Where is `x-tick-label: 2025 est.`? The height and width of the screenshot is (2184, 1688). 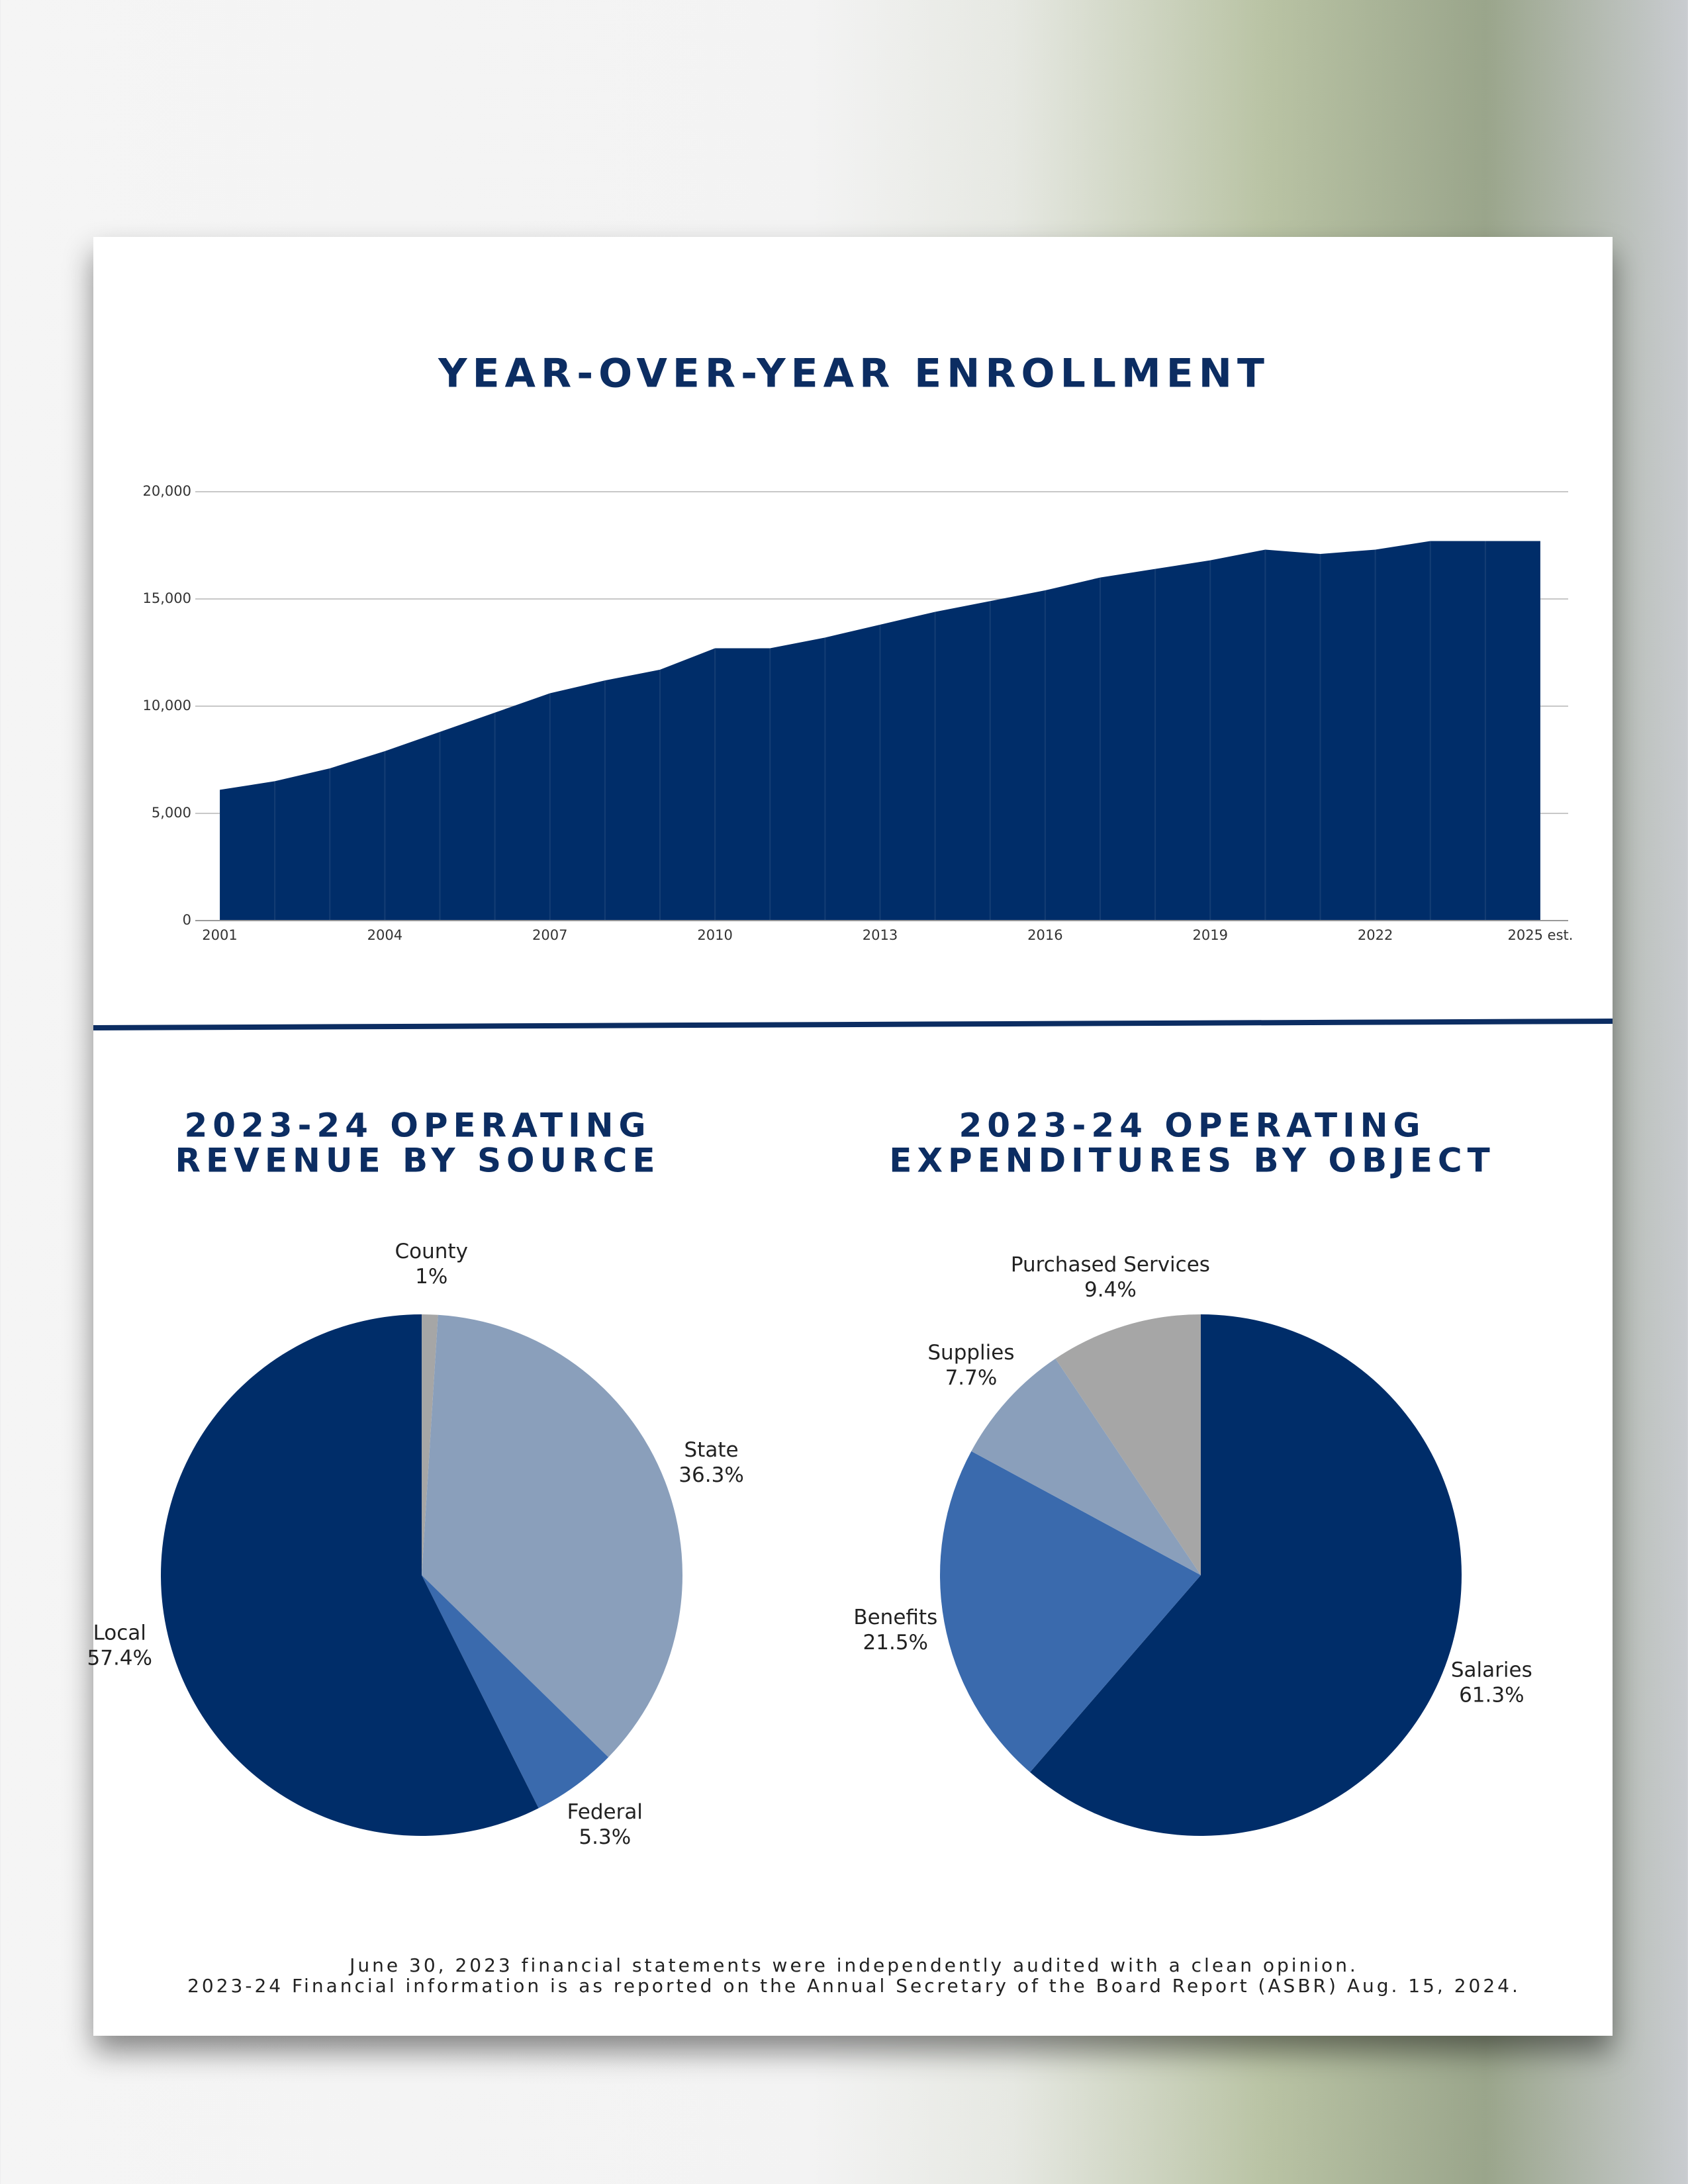
x-tick-label: 2025 est. is located at coordinates (1540, 935).